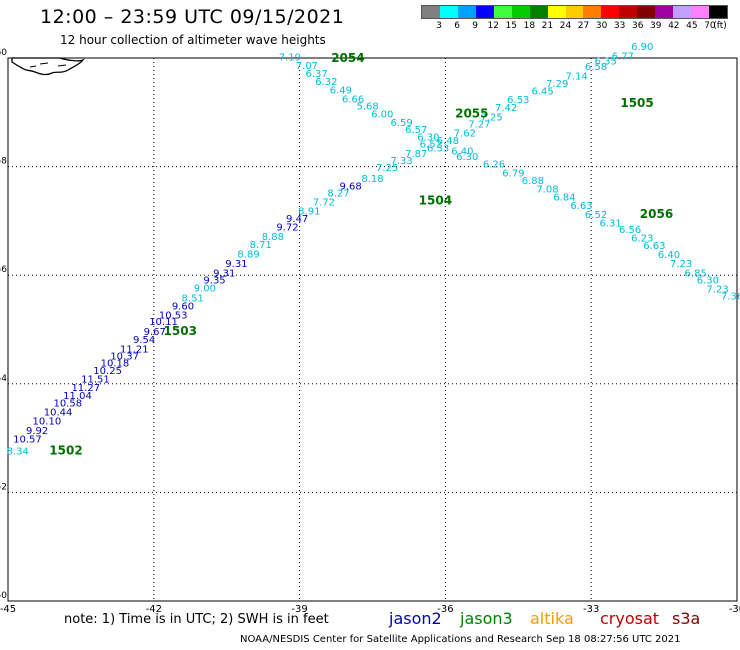 This screenshot has width=740, height=650. I want to click on colorbar-tick-label: 3, so click(439, 26).